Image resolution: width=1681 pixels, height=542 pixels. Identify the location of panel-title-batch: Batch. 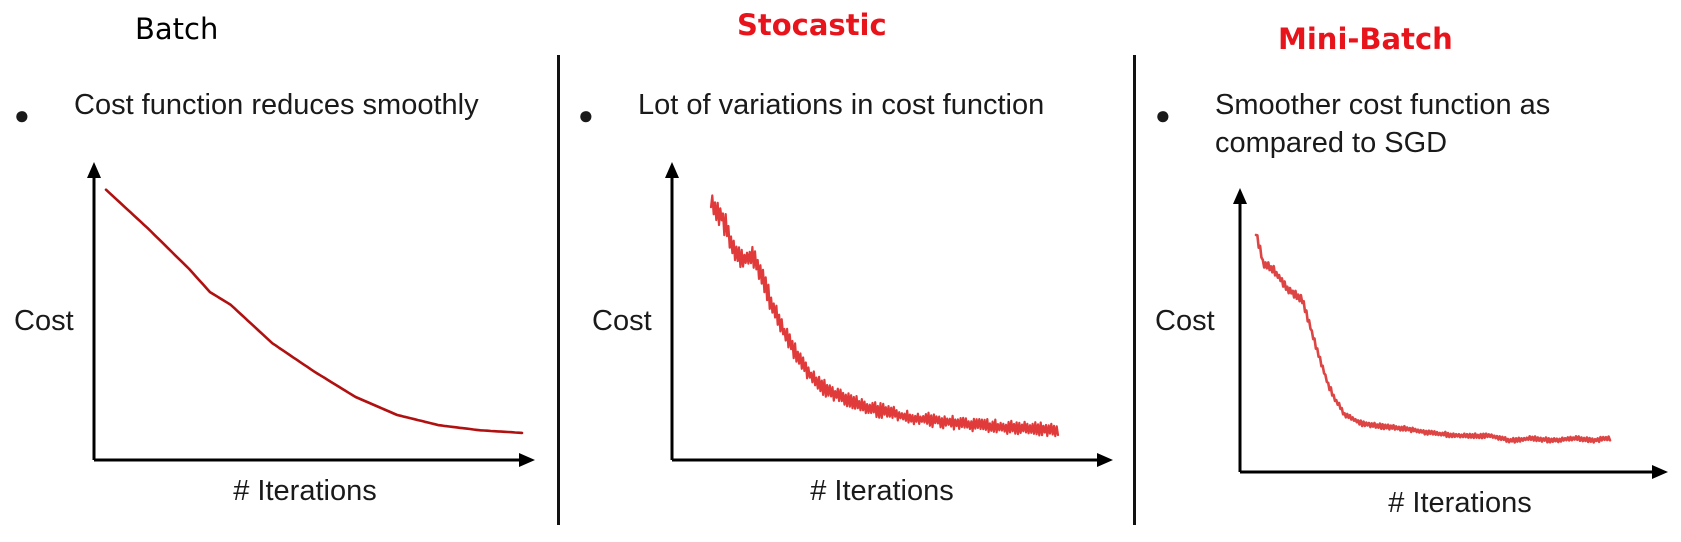
(177, 29).